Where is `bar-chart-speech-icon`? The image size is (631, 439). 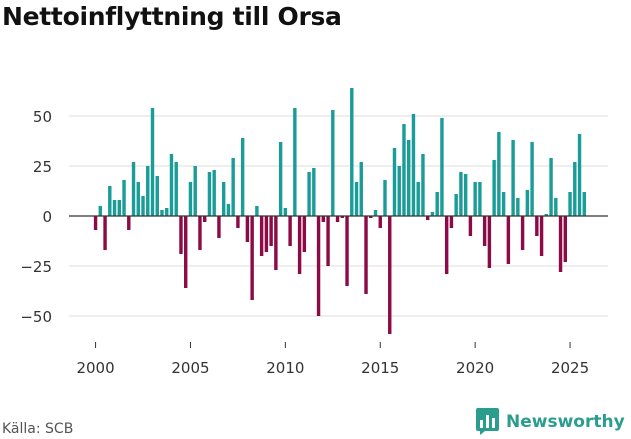 bar-chart-speech-icon is located at coordinates (487, 421).